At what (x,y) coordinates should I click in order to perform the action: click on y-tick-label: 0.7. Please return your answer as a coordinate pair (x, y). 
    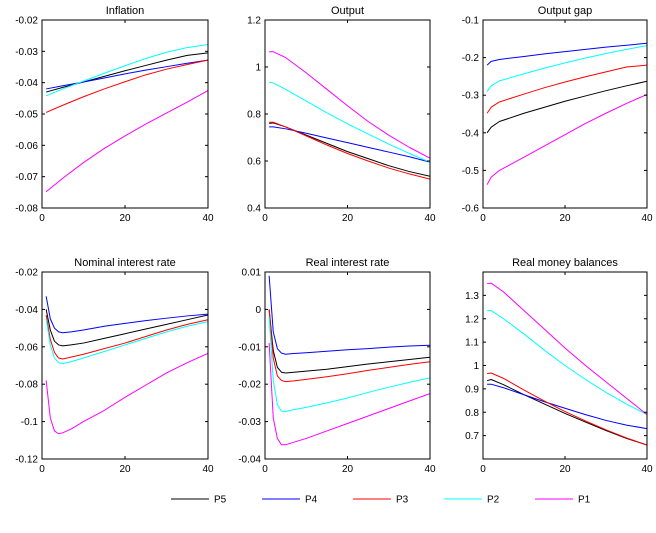
    Looking at the image, I should click on (472, 436).